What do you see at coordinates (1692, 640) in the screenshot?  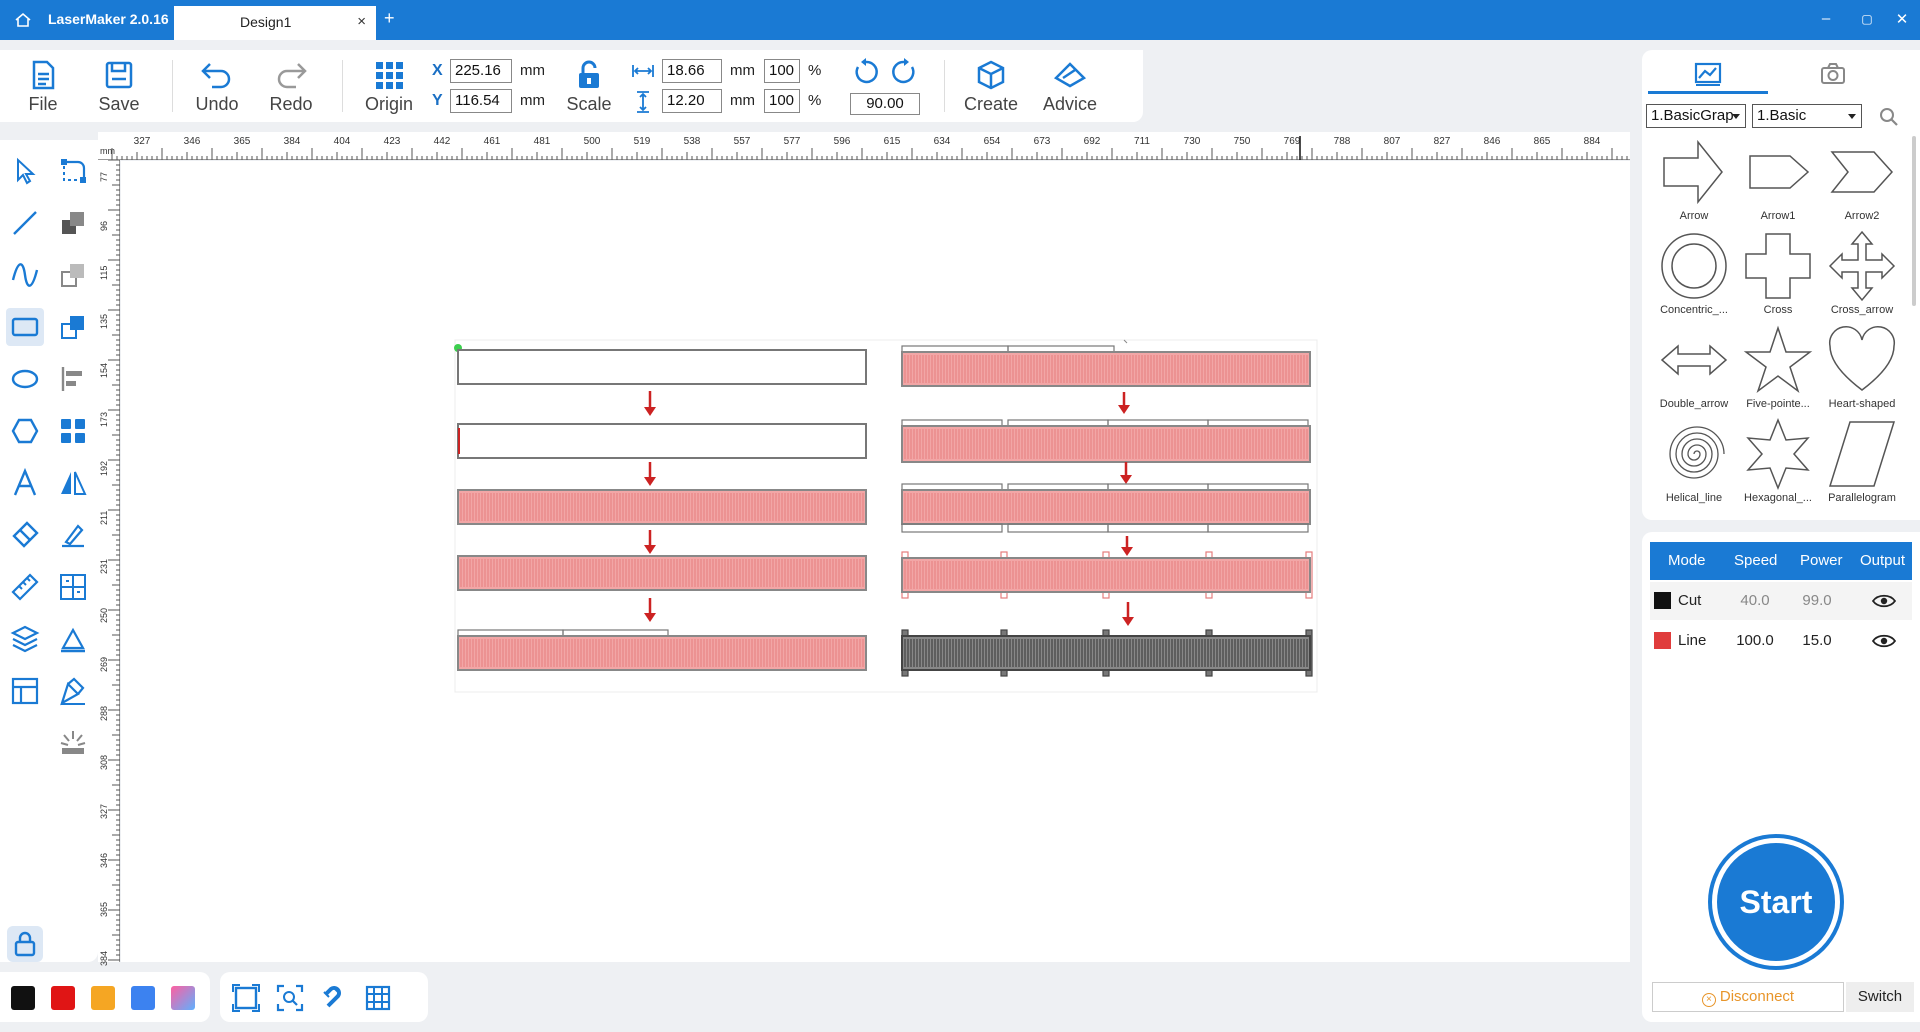 I see `layer-mode: Line` at bounding box center [1692, 640].